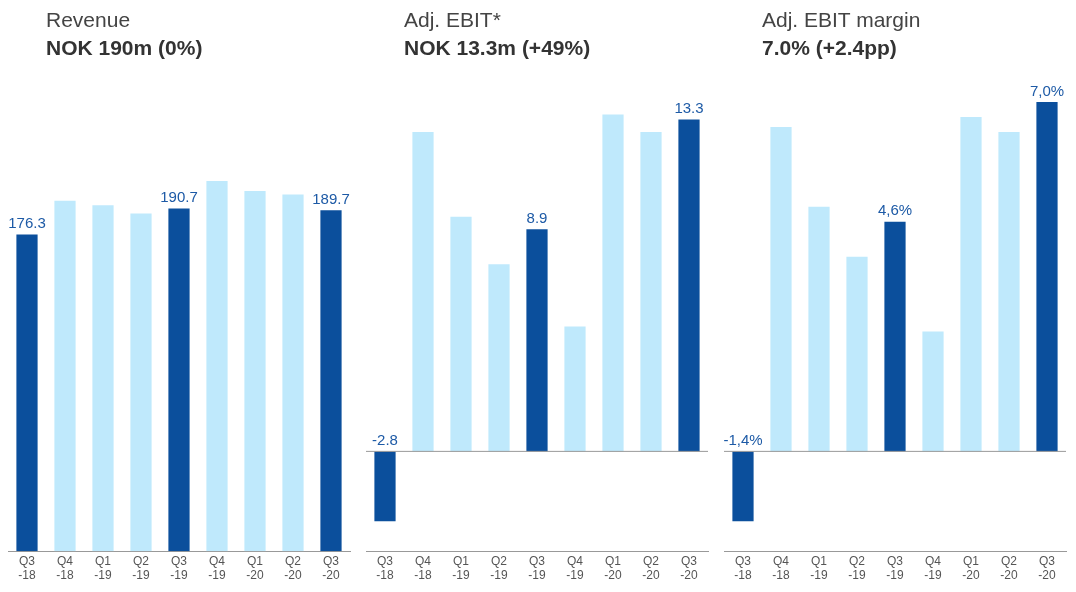 Image resolution: width=1076 pixels, height=592 pixels. Describe the element at coordinates (385, 440) in the screenshot. I see `data-label: -2.8` at that location.